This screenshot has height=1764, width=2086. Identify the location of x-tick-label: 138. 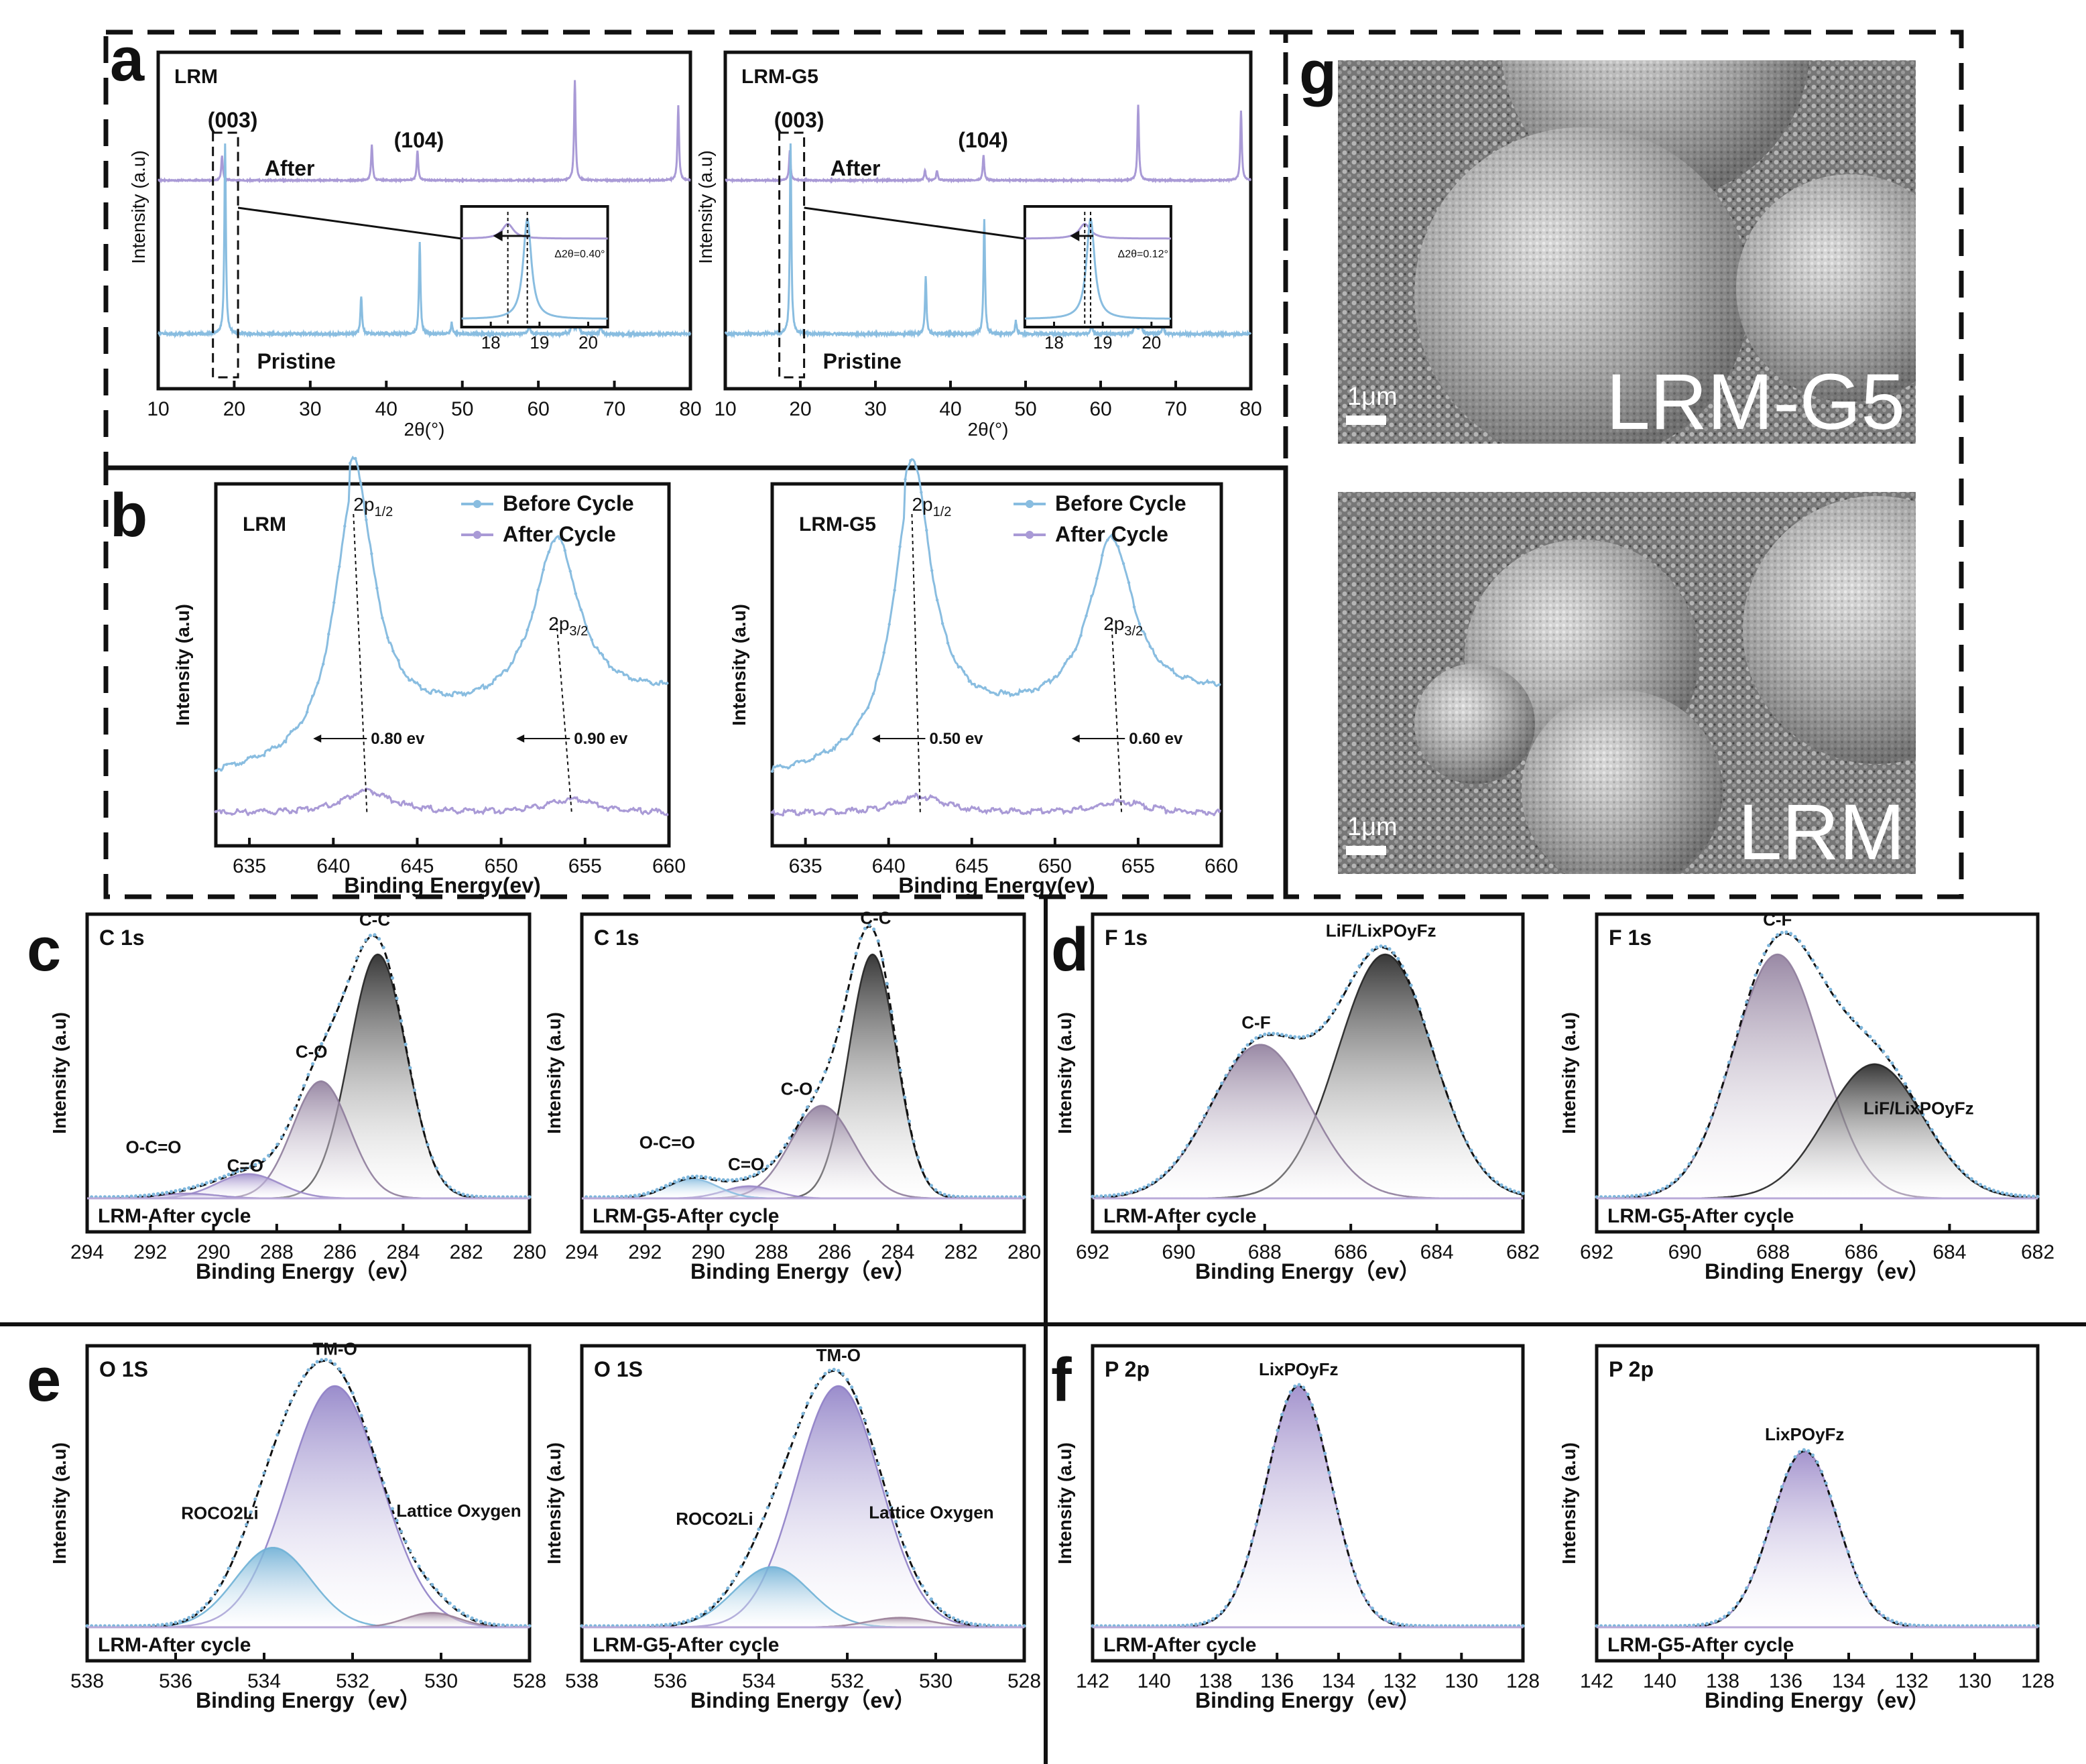
(1722, 1681).